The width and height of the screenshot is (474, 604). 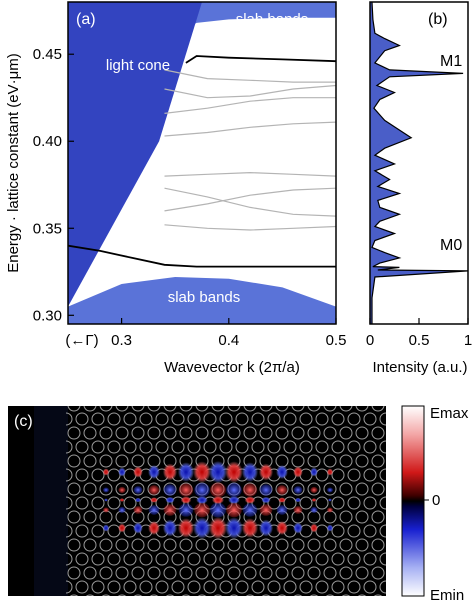 I want to click on slab-bands-top-label: slab bands, so click(x=272, y=19).